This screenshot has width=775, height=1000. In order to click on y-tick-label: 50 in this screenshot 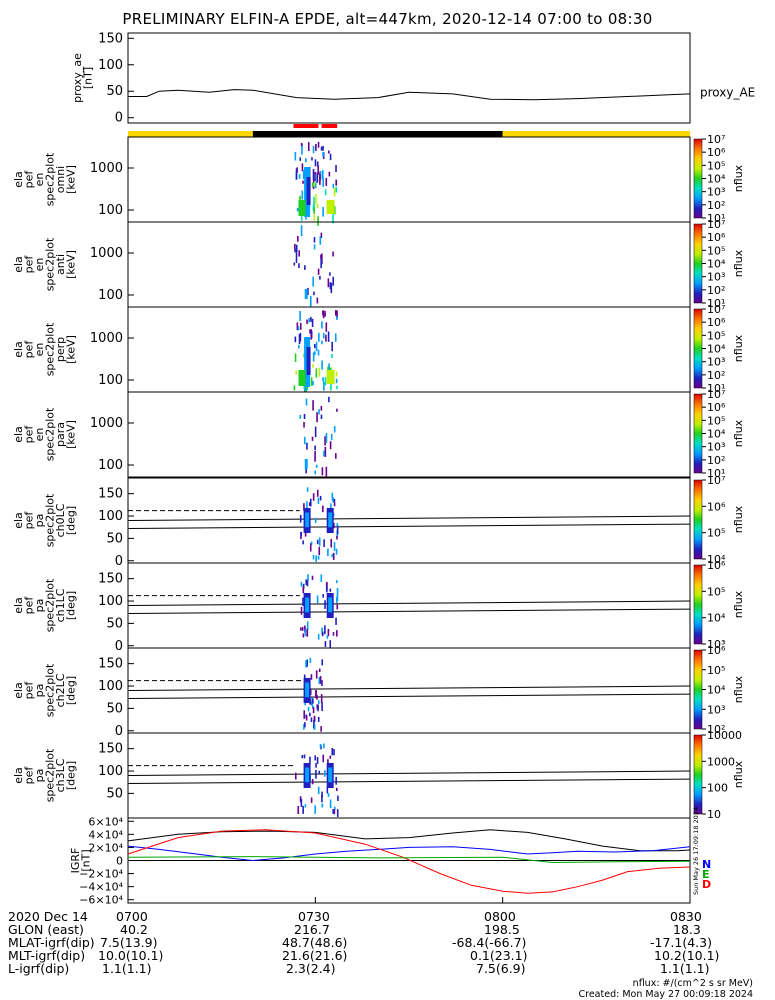, I will do `click(114, 793)`.